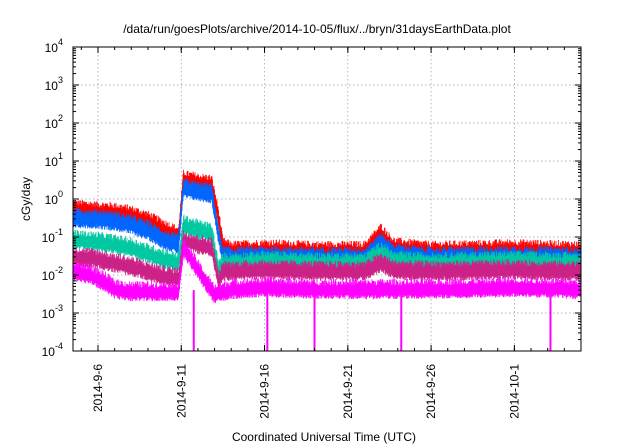  Describe the element at coordinates (54, 122) in the screenshot. I see `y-tick-label: 10²` at that location.